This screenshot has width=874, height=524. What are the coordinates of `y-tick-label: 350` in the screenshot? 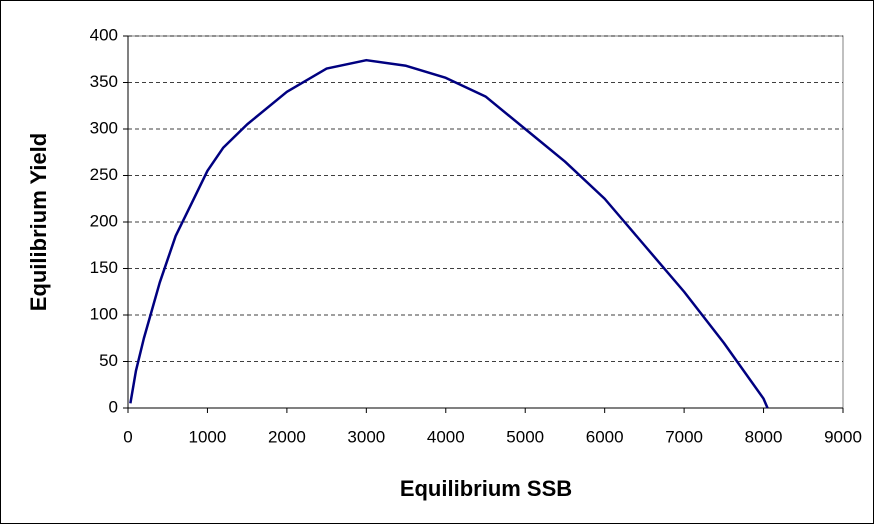 It's located at (104, 81).